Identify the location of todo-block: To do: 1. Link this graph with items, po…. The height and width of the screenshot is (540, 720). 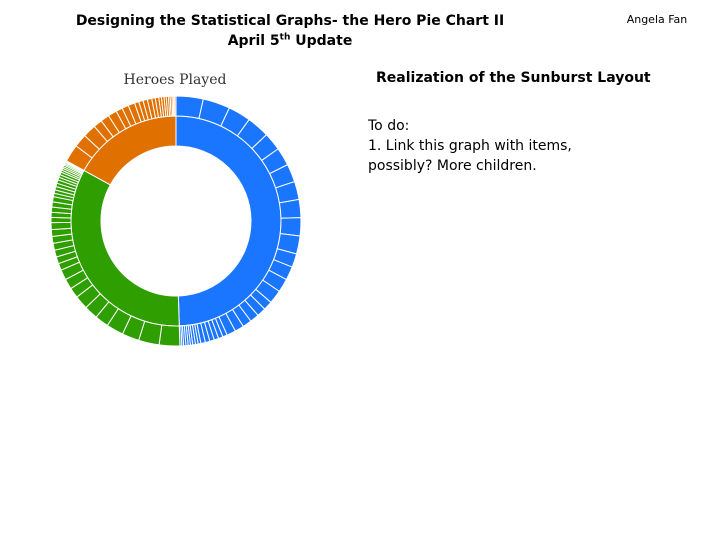
(488, 146).